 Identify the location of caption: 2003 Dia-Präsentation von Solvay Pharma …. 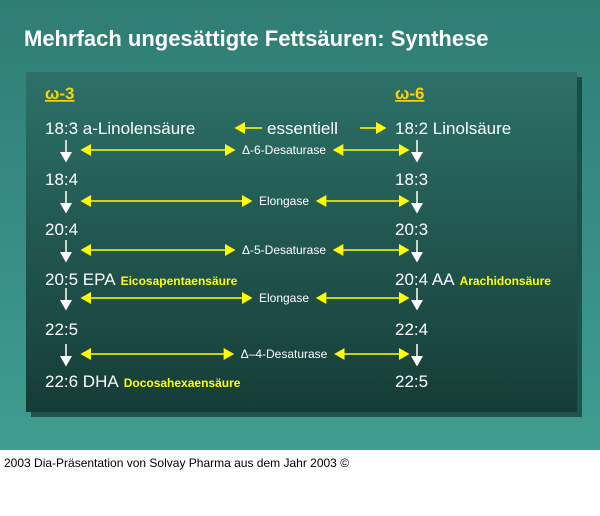
(176, 463).